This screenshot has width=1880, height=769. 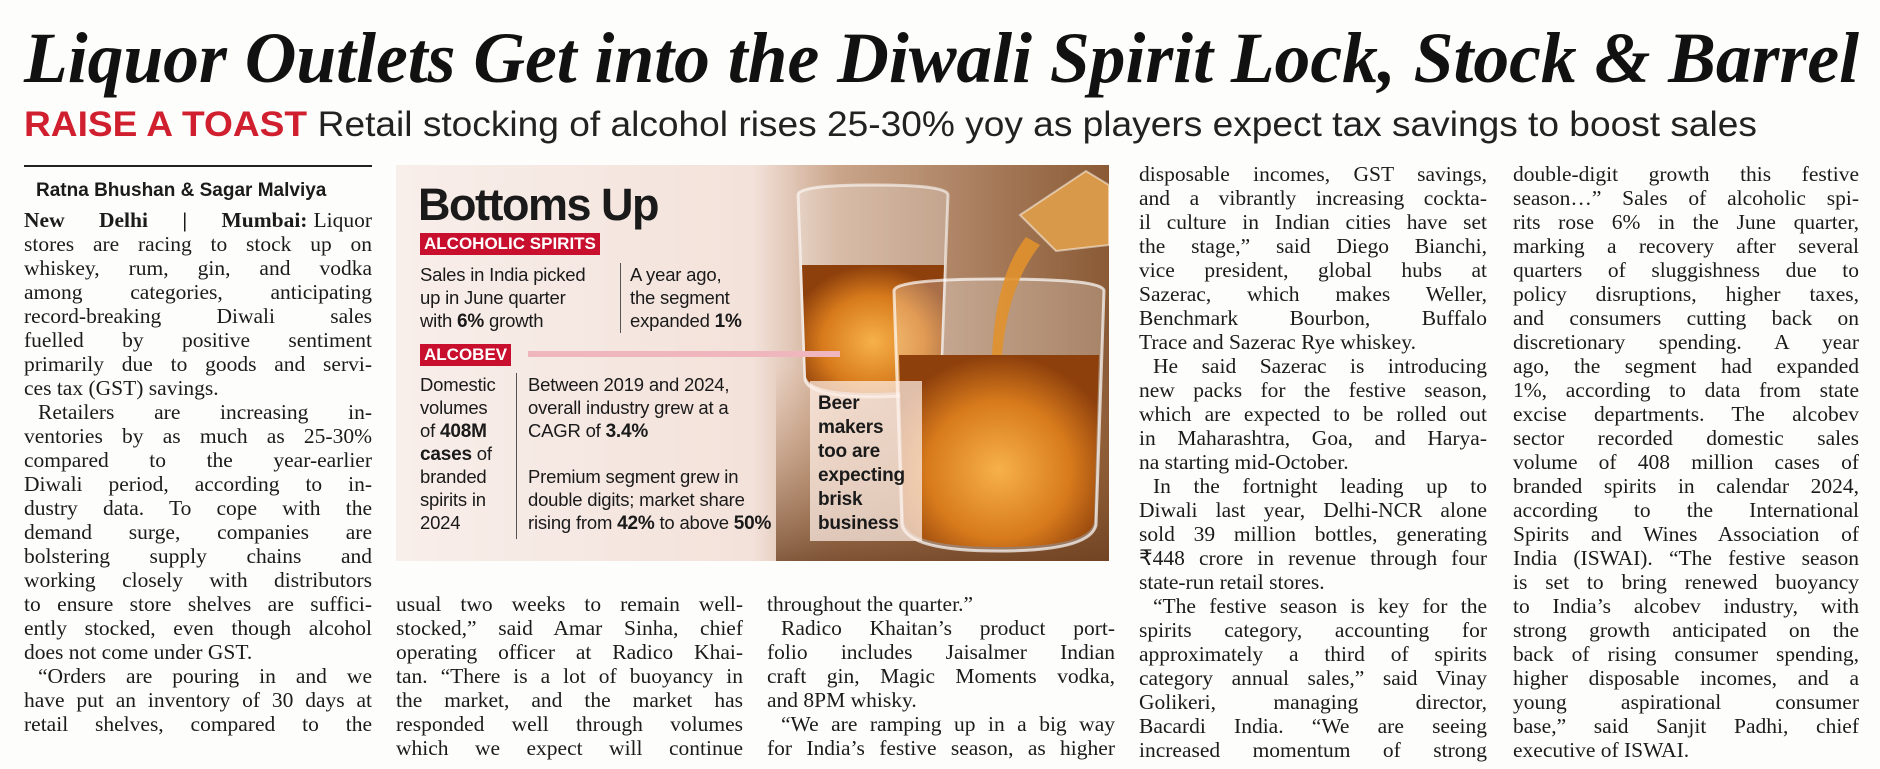 I want to click on text-line: vice president, global hubs at, so click(x=1313, y=270).